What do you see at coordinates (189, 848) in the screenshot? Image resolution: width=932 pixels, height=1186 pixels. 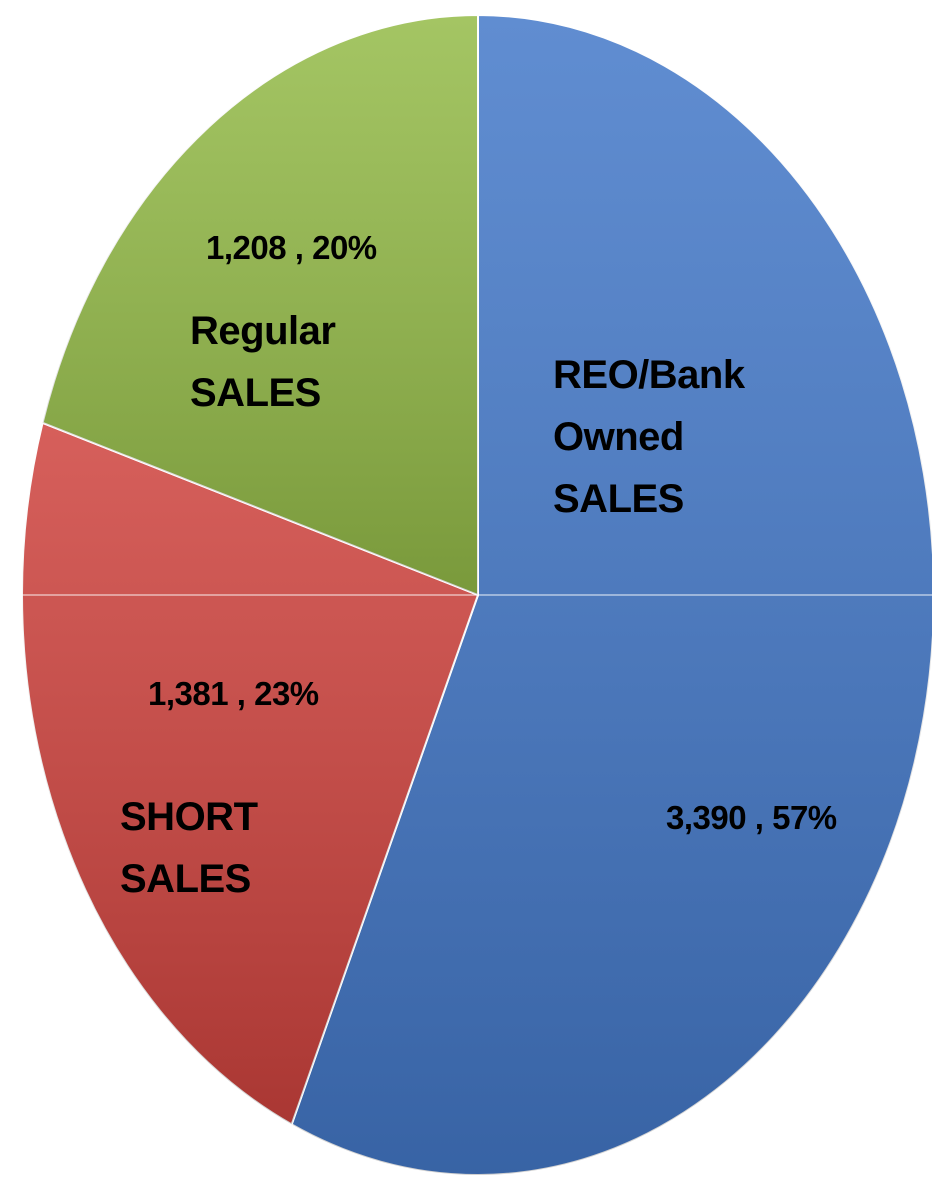 I see `category-label: SHORT SALES` at bounding box center [189, 848].